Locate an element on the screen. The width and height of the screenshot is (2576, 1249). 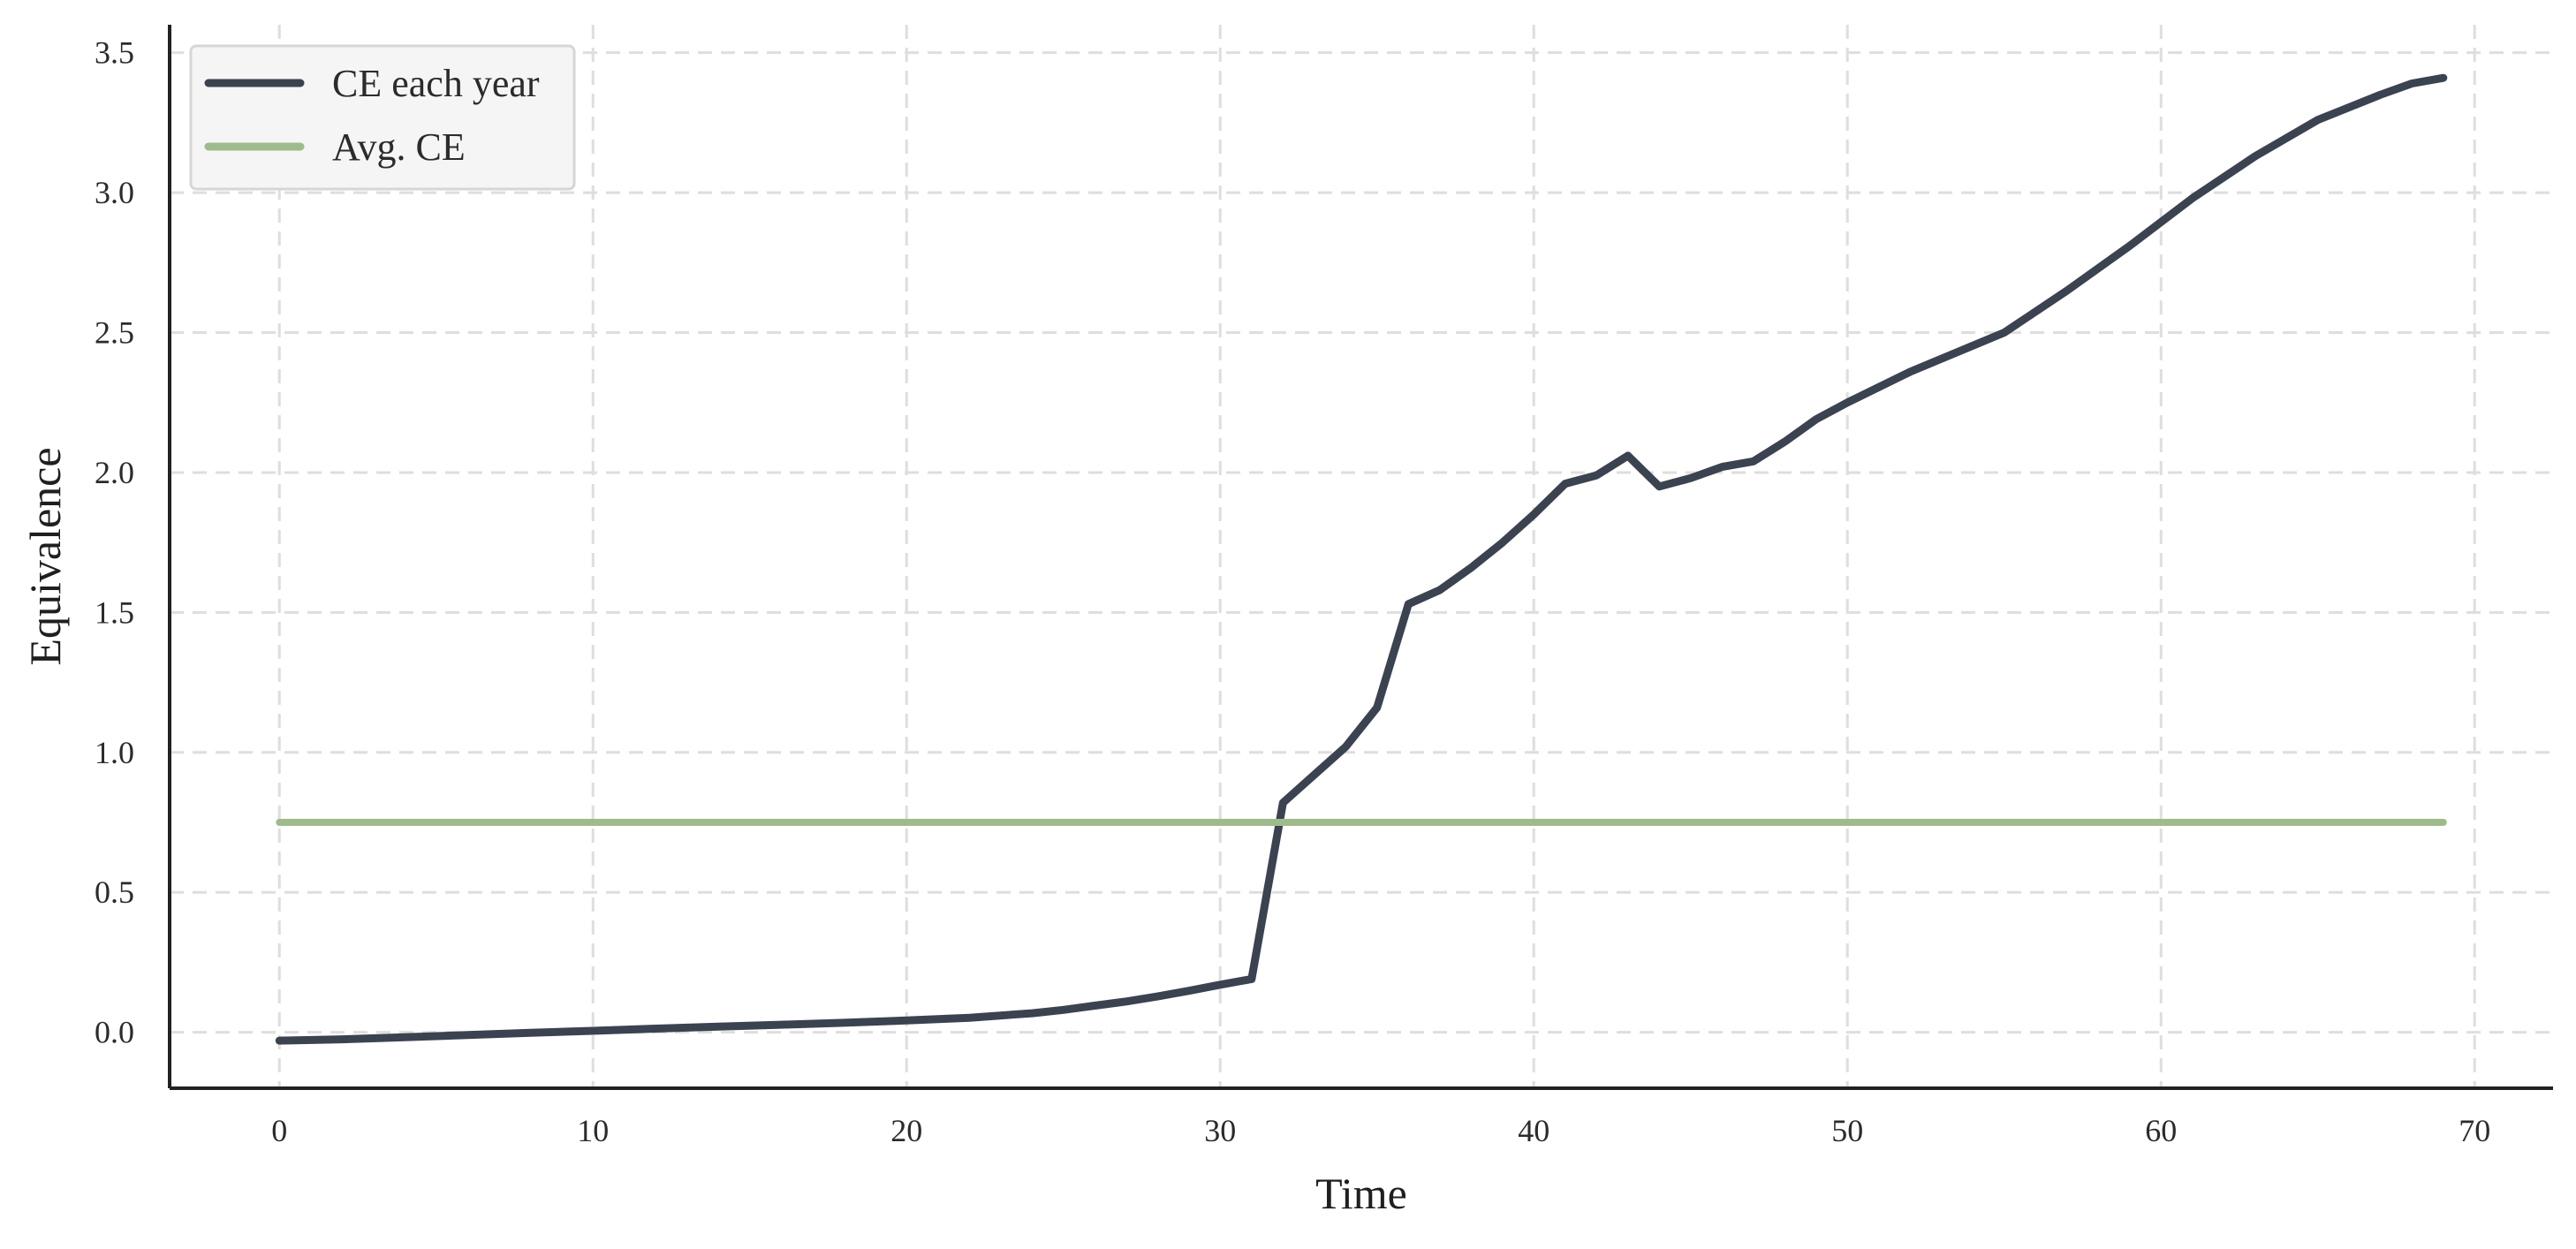
y-tick-label: 0.0 is located at coordinates (115, 1032).